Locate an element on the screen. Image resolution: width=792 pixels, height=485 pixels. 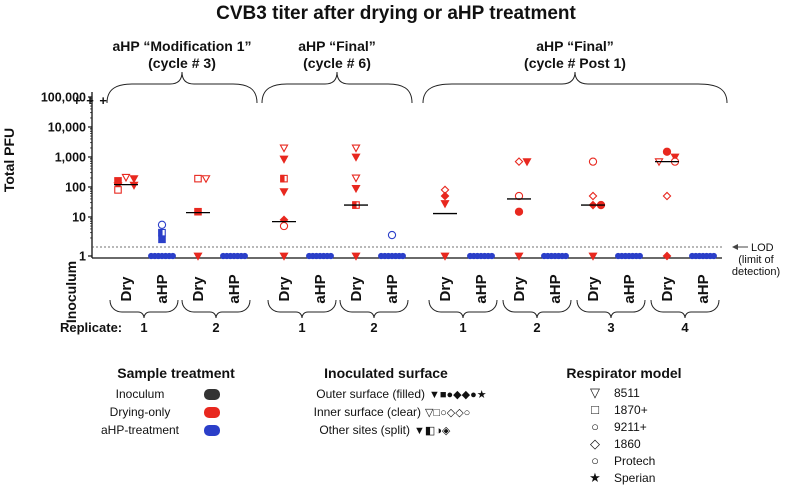
replicate-3-g3: 3 is located at coordinates (610, 327).